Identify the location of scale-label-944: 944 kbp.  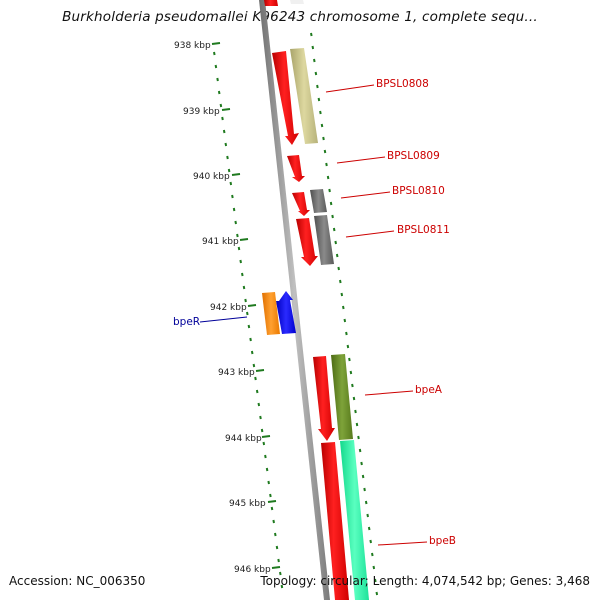
(243, 439).